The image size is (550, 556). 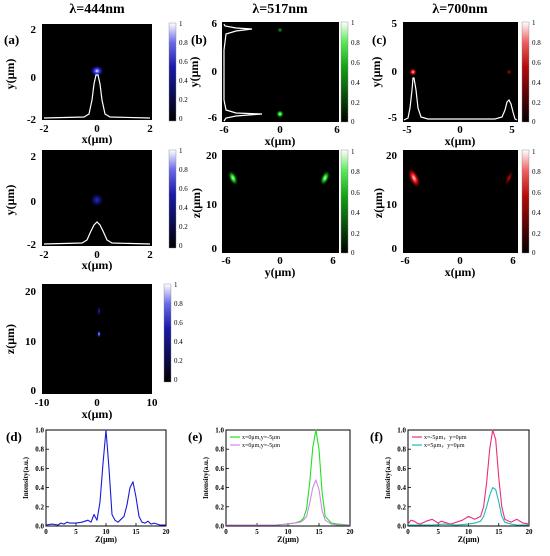 I want to click on cb-c2-t06: 0.6, so click(x=536, y=193).